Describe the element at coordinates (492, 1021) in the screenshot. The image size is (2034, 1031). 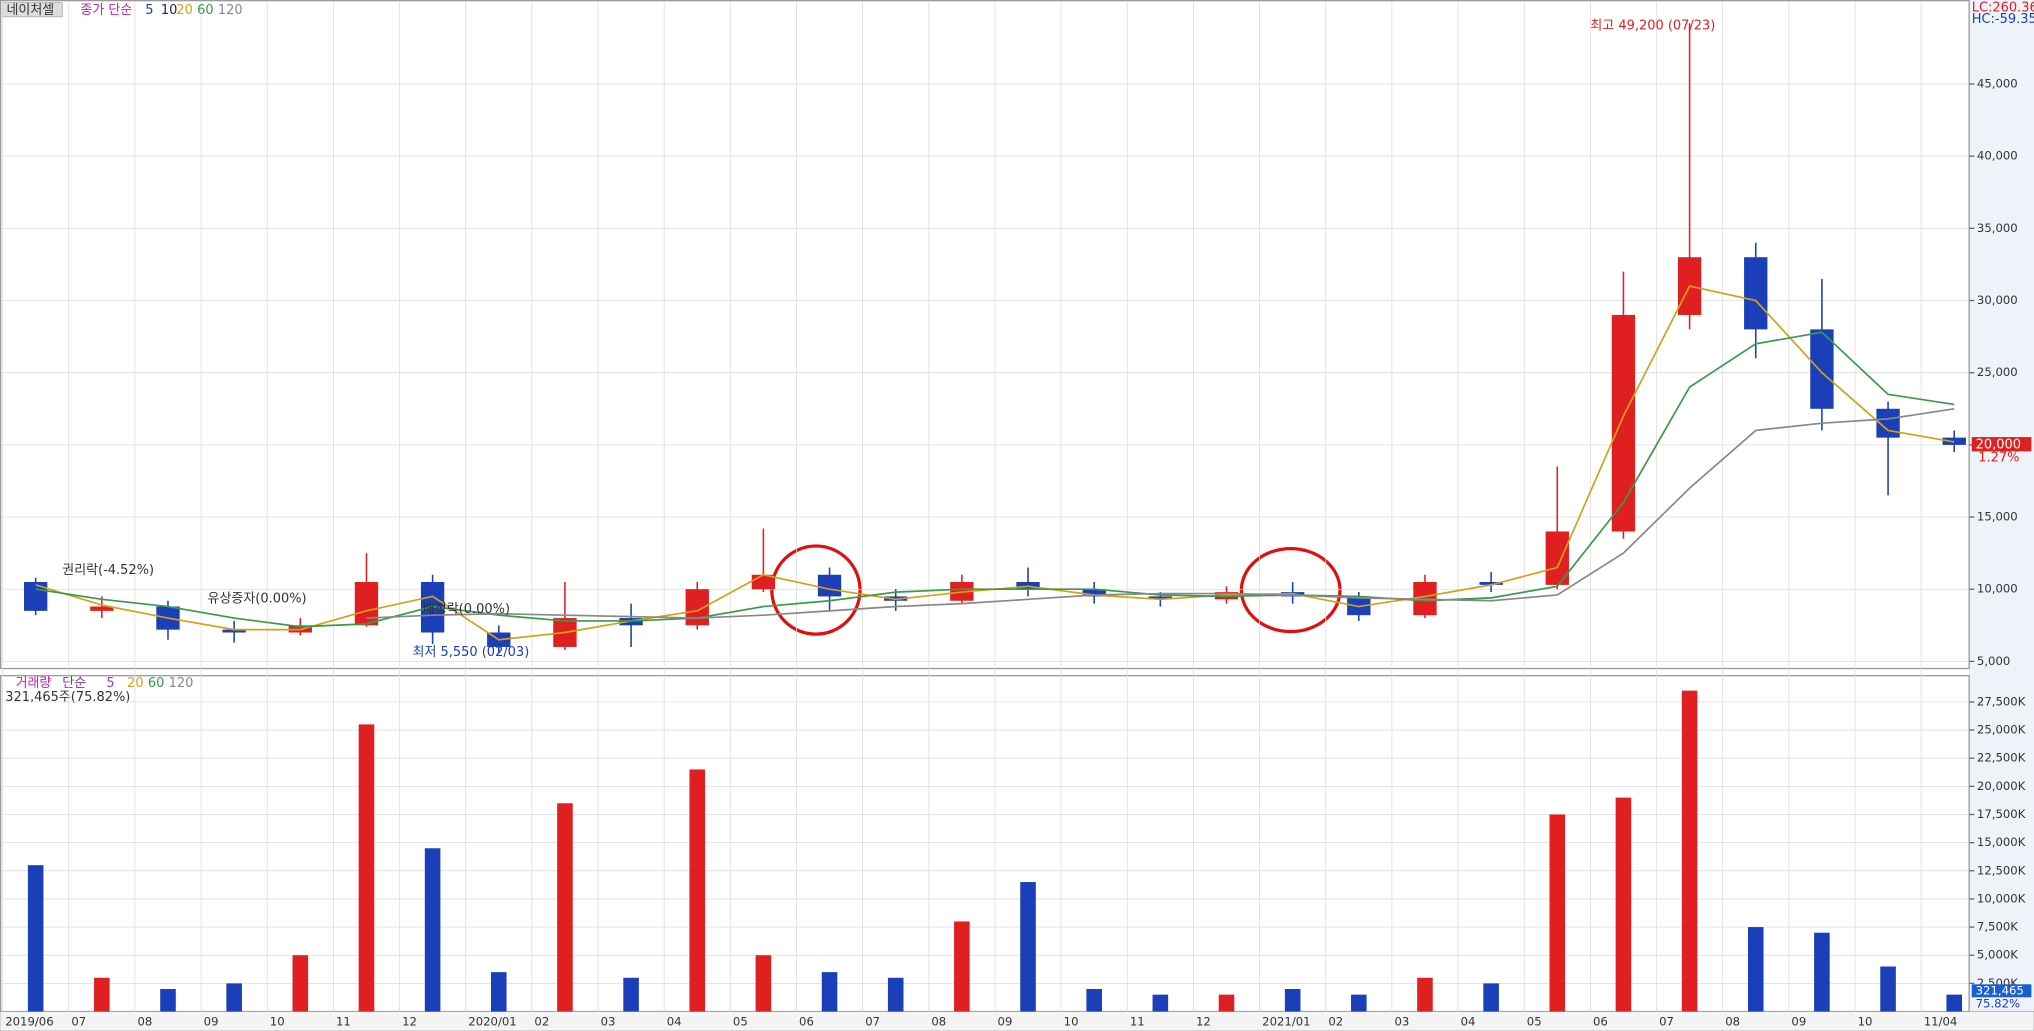
I see `x-tick-label: 2020/01` at that location.